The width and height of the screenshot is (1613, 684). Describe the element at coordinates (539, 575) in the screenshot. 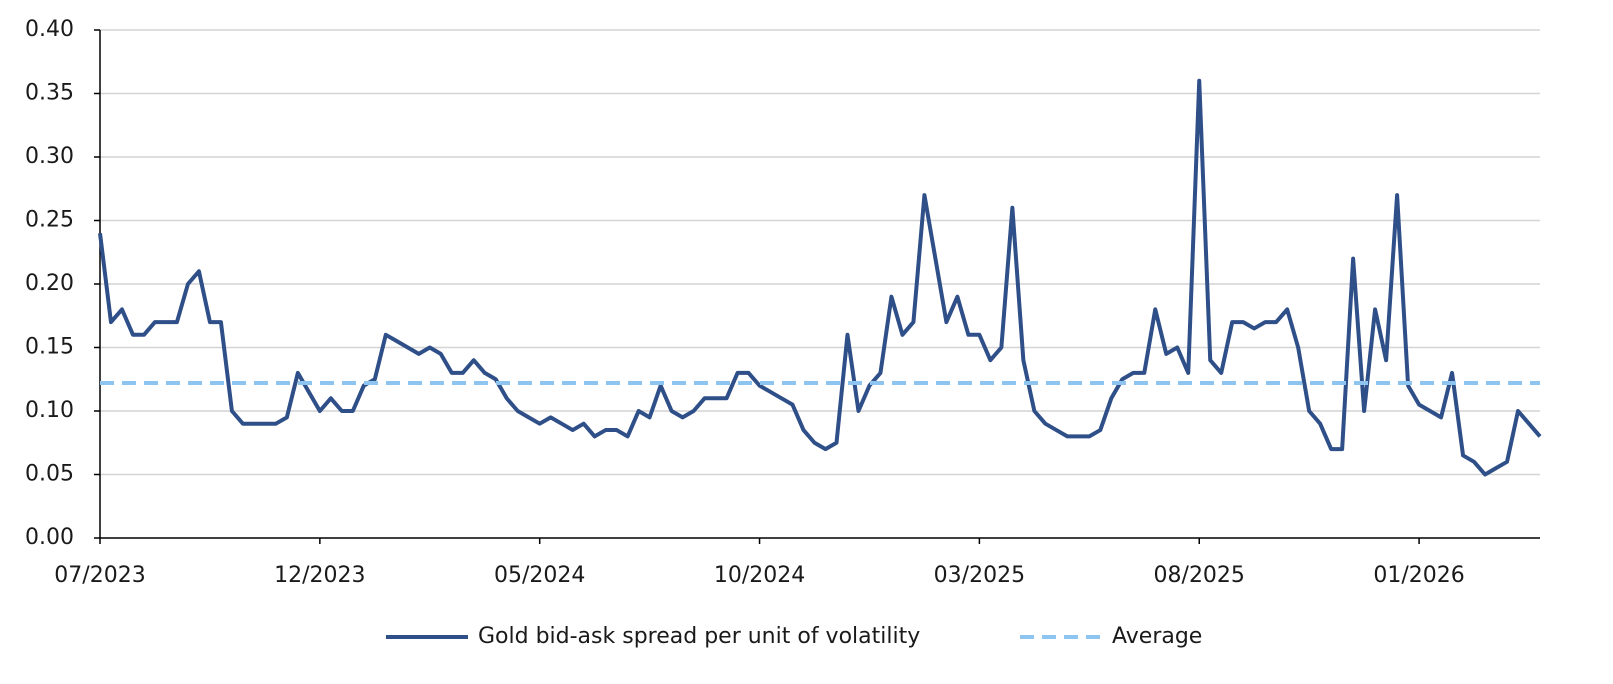

I see `x-tick-label: 05/2024` at that location.